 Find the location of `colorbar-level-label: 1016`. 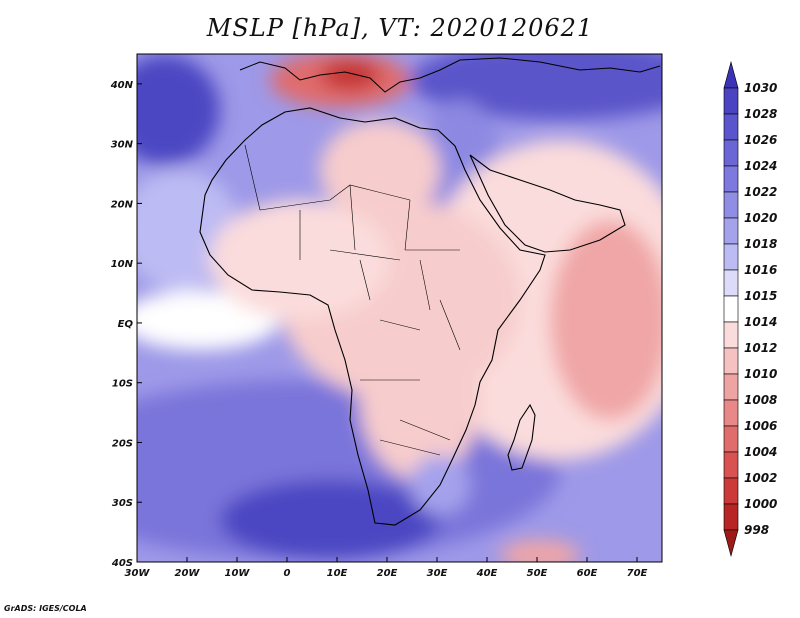

colorbar-level-label: 1016 is located at coordinates (760, 270).